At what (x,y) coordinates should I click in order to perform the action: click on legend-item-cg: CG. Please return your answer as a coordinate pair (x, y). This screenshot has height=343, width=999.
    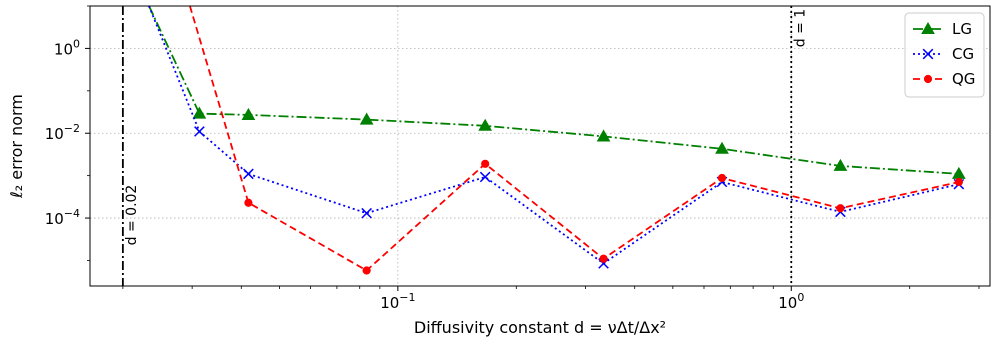
    Looking at the image, I should click on (943, 54).